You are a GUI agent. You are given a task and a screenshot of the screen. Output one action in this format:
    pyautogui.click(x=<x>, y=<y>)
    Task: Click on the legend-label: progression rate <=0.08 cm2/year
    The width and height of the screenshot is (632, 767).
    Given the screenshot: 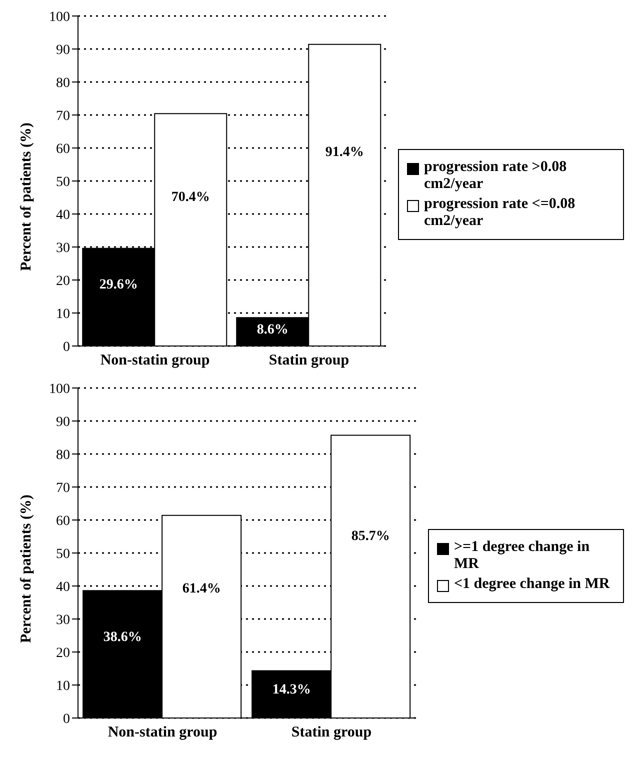 What is the action you would take?
    pyautogui.click(x=500, y=213)
    